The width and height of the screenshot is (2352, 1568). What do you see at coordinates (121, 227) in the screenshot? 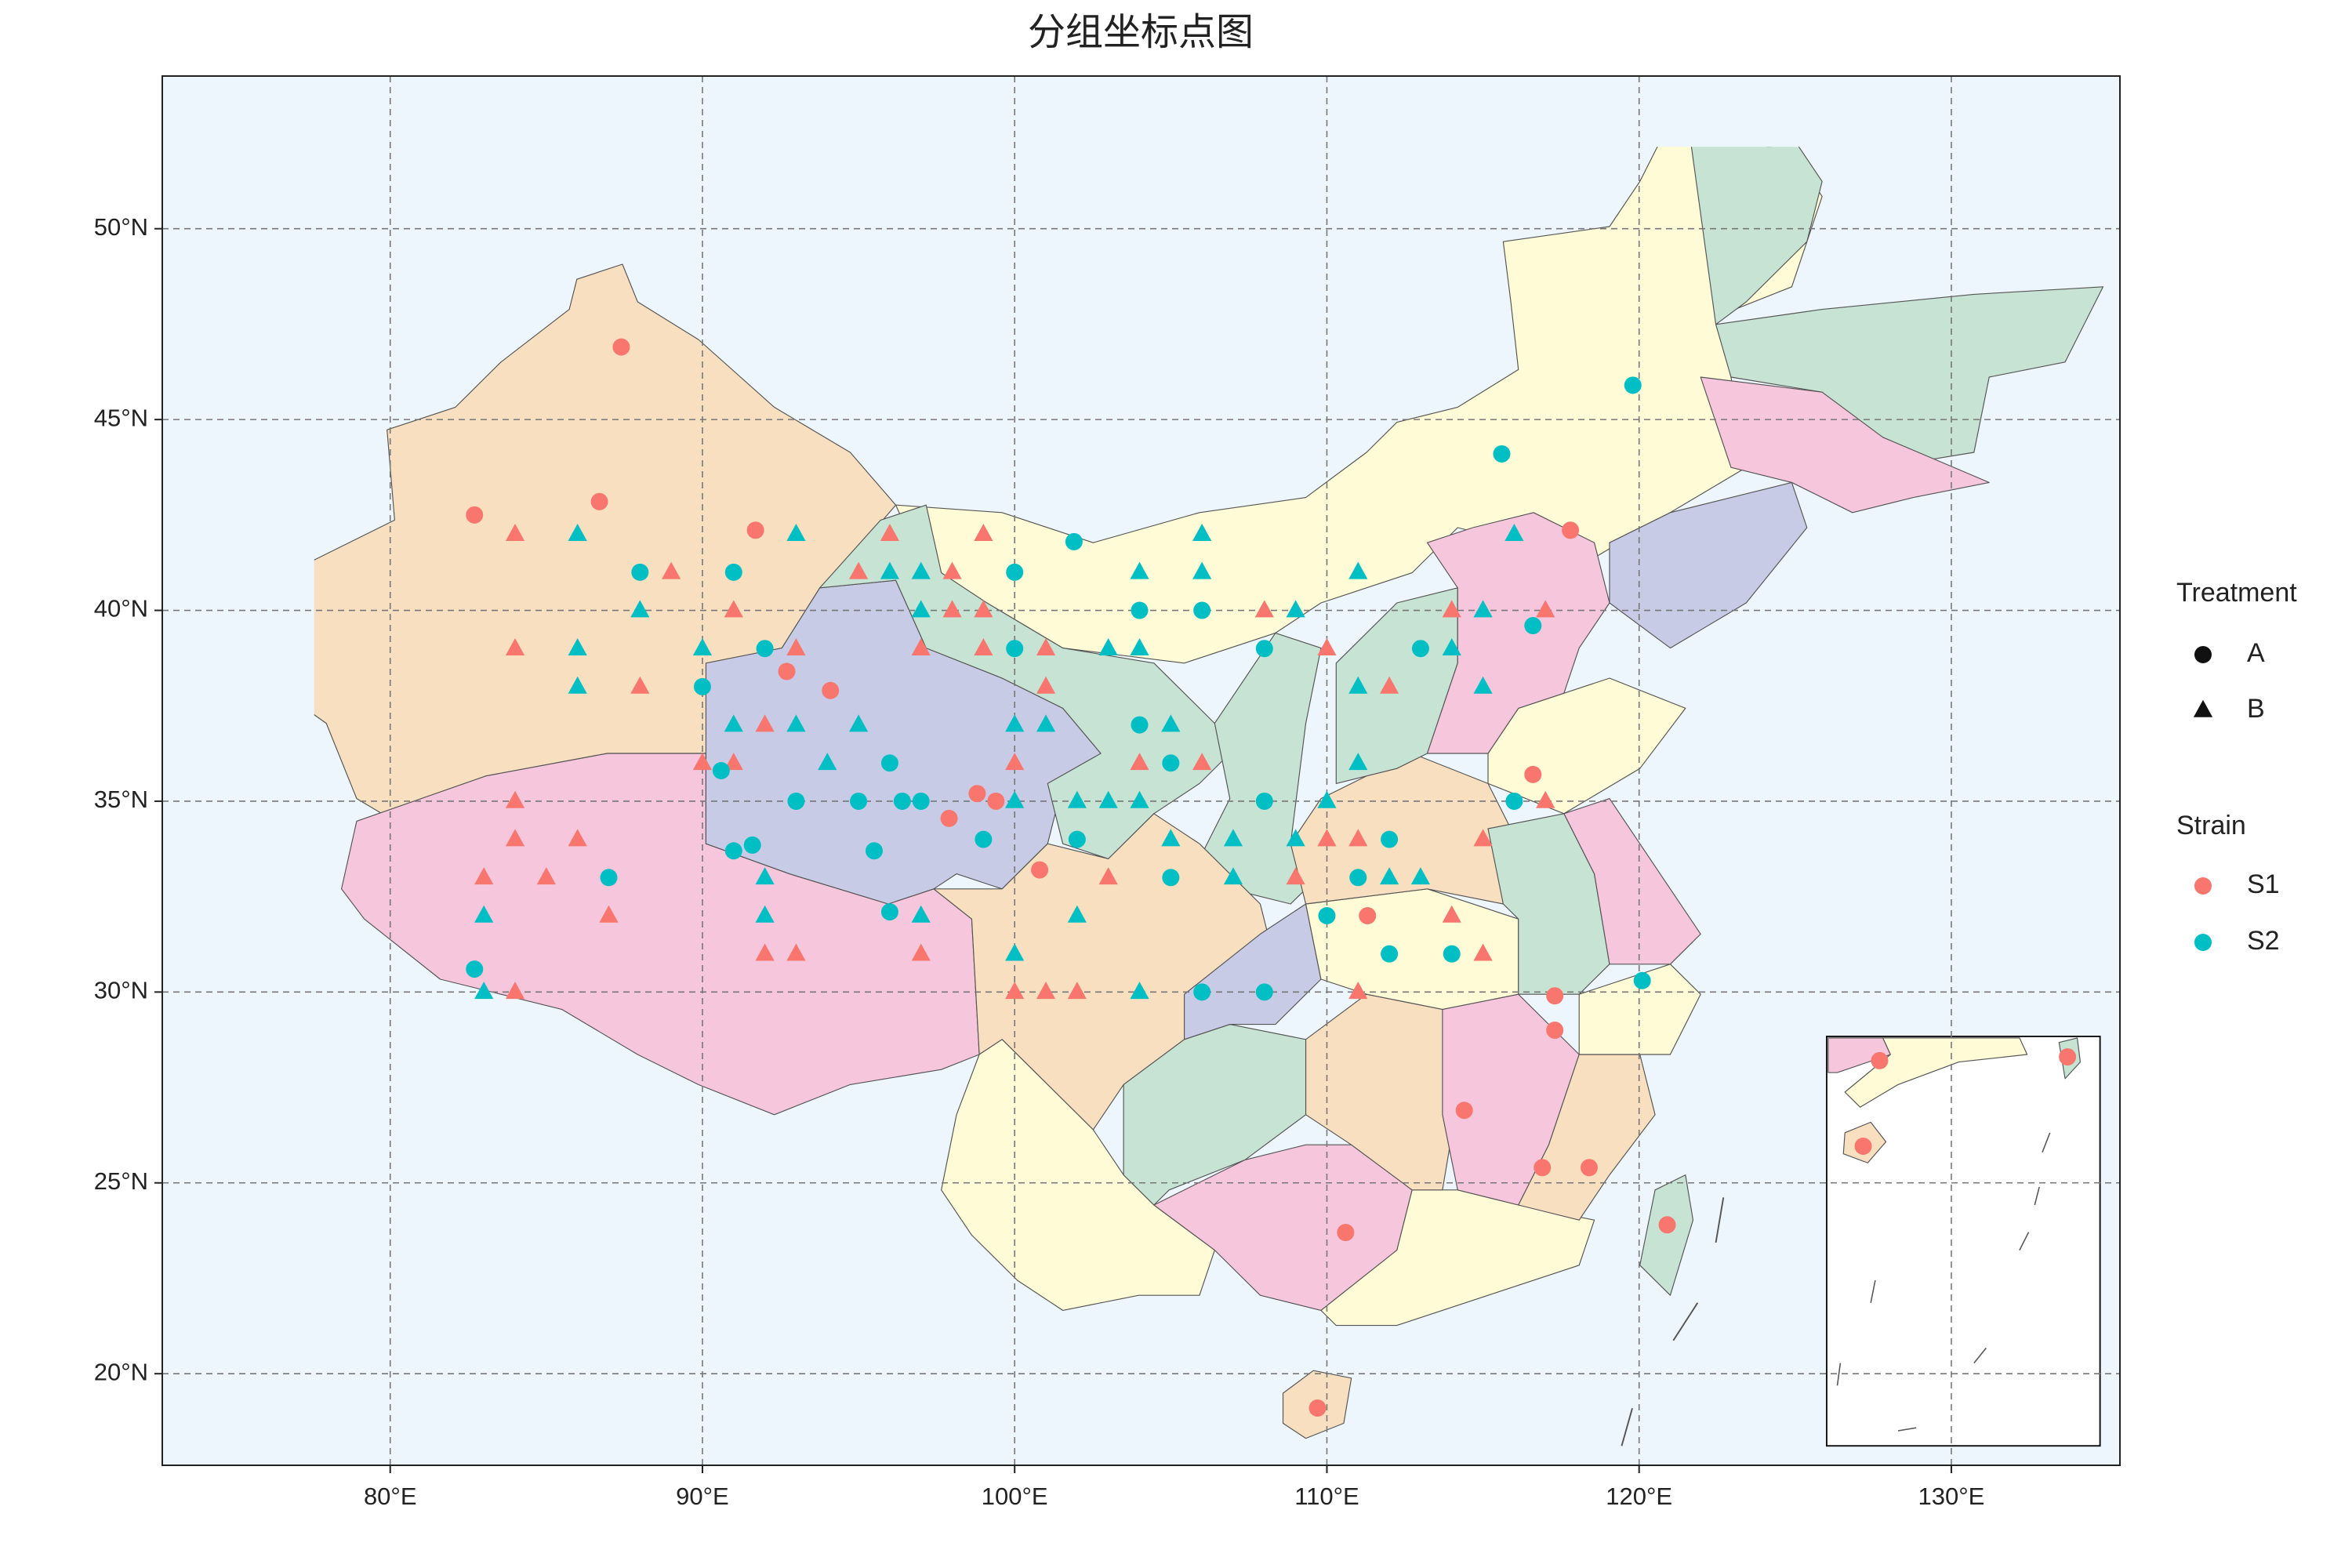
I see `y-tick-label: 50°N` at bounding box center [121, 227].